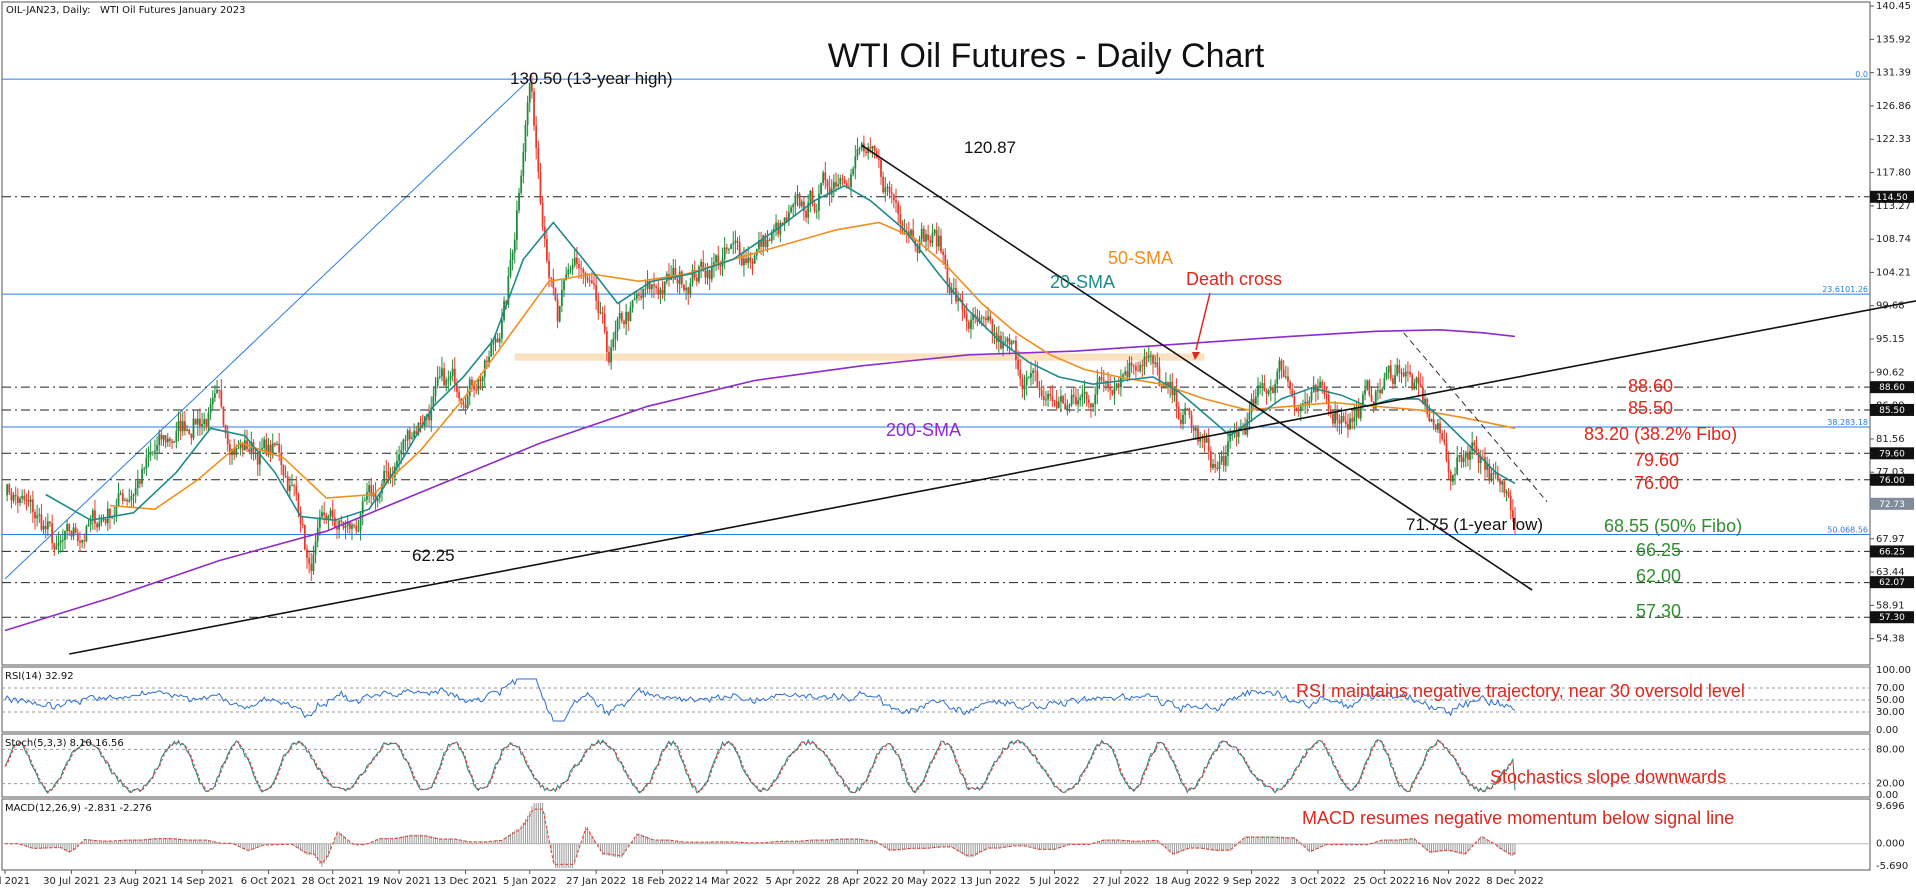  Describe the element at coordinates (1608, 777) in the screenshot. I see `stoch-note: Stochastics slope downwards` at that location.